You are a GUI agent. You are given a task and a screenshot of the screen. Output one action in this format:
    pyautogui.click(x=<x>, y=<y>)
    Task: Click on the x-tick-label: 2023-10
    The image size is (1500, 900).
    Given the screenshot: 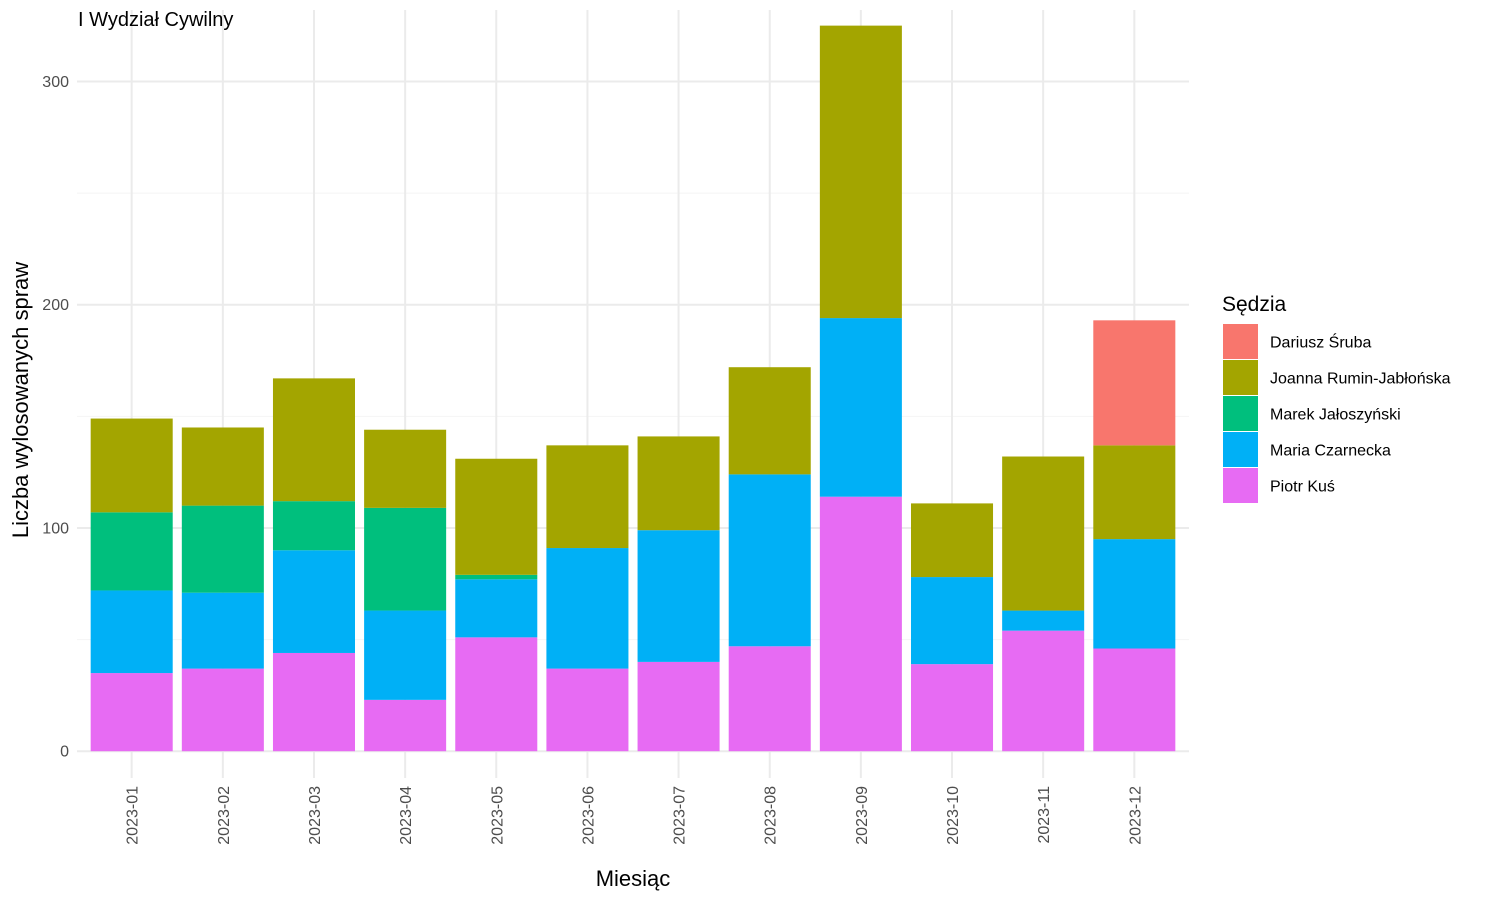 What is the action you would take?
    pyautogui.click(x=953, y=815)
    